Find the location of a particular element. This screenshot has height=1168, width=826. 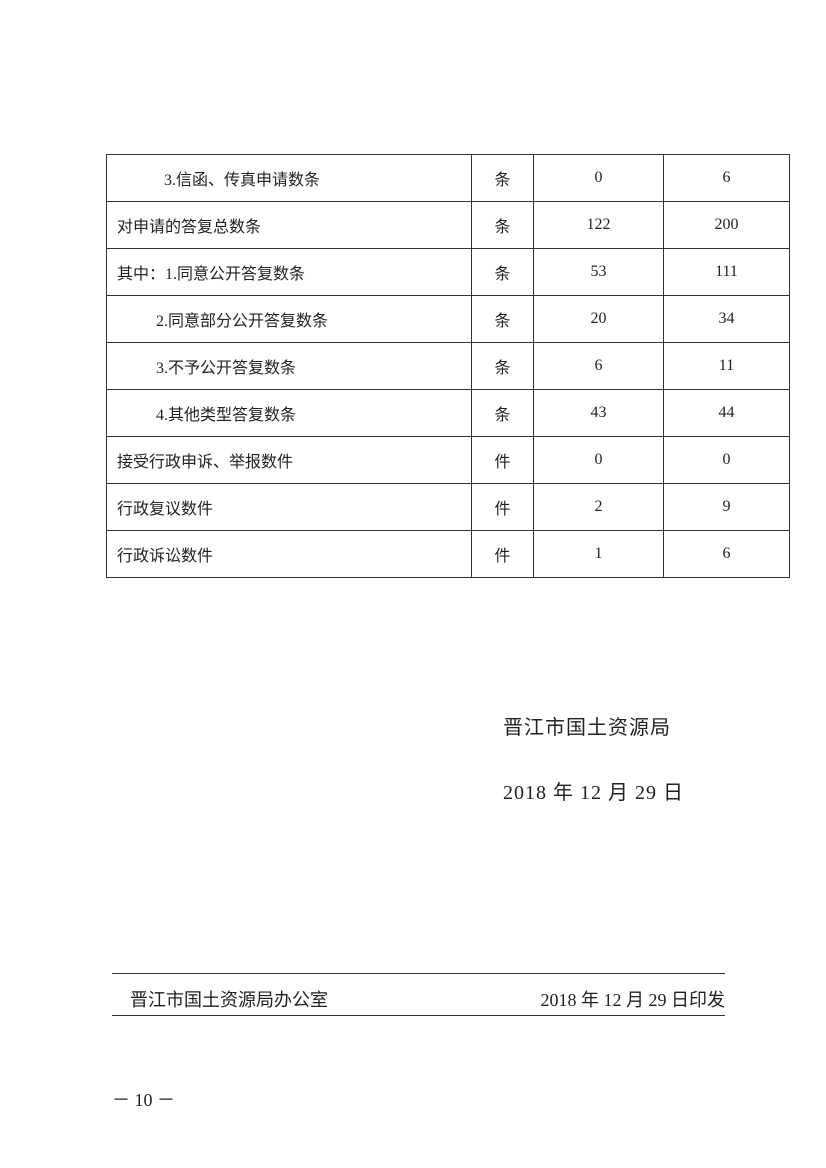

row-value-2: 44 is located at coordinates (726, 413).